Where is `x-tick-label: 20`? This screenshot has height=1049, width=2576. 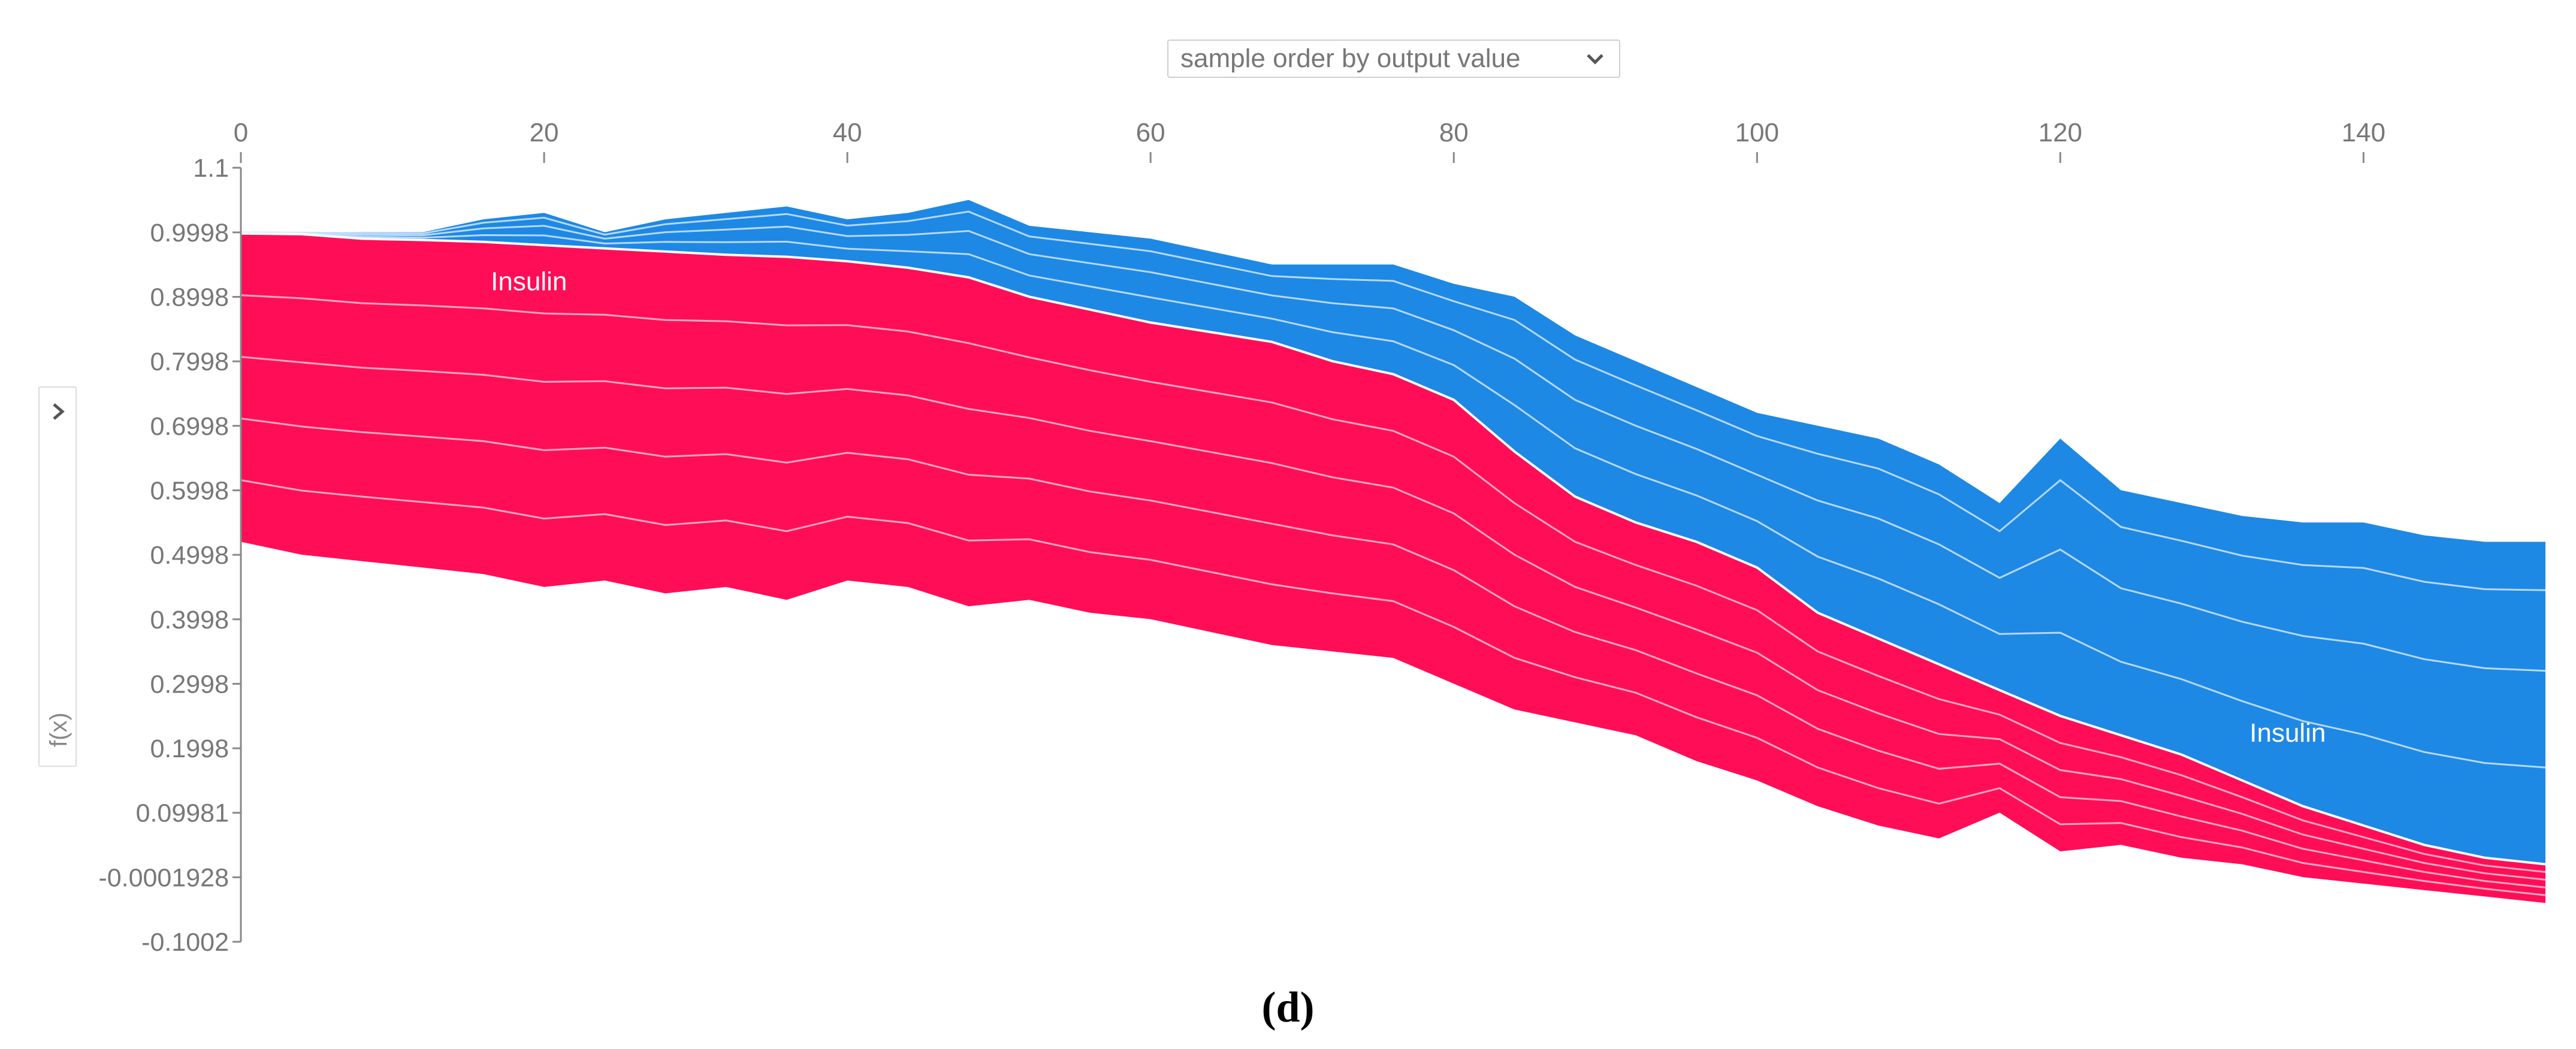 x-tick-label: 20 is located at coordinates (545, 132).